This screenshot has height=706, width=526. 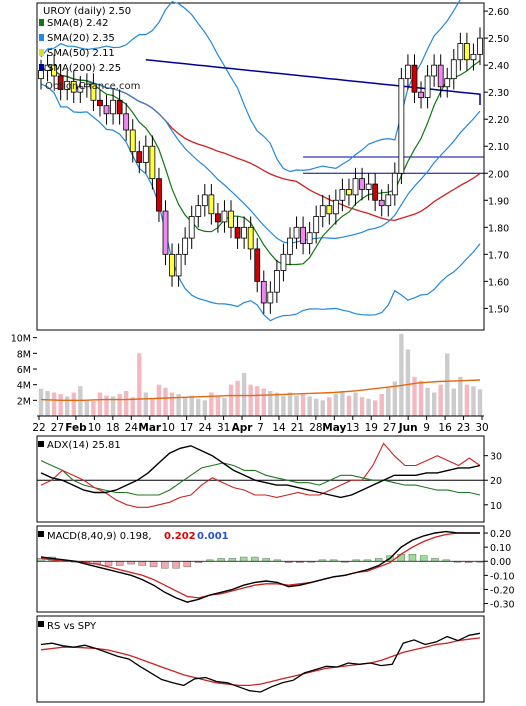 What do you see at coordinates (502, 590) in the screenshot?
I see `macd-ytick-label: -0.20` at bounding box center [502, 590].